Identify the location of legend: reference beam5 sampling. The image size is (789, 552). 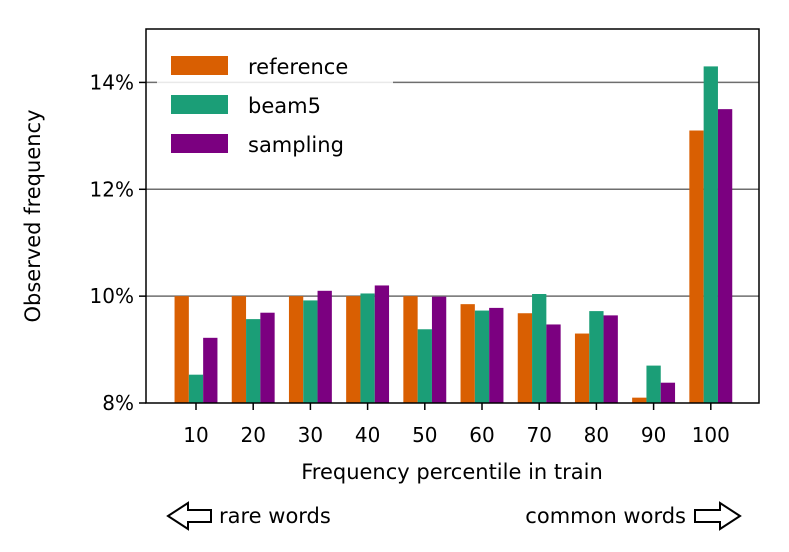
(275, 105).